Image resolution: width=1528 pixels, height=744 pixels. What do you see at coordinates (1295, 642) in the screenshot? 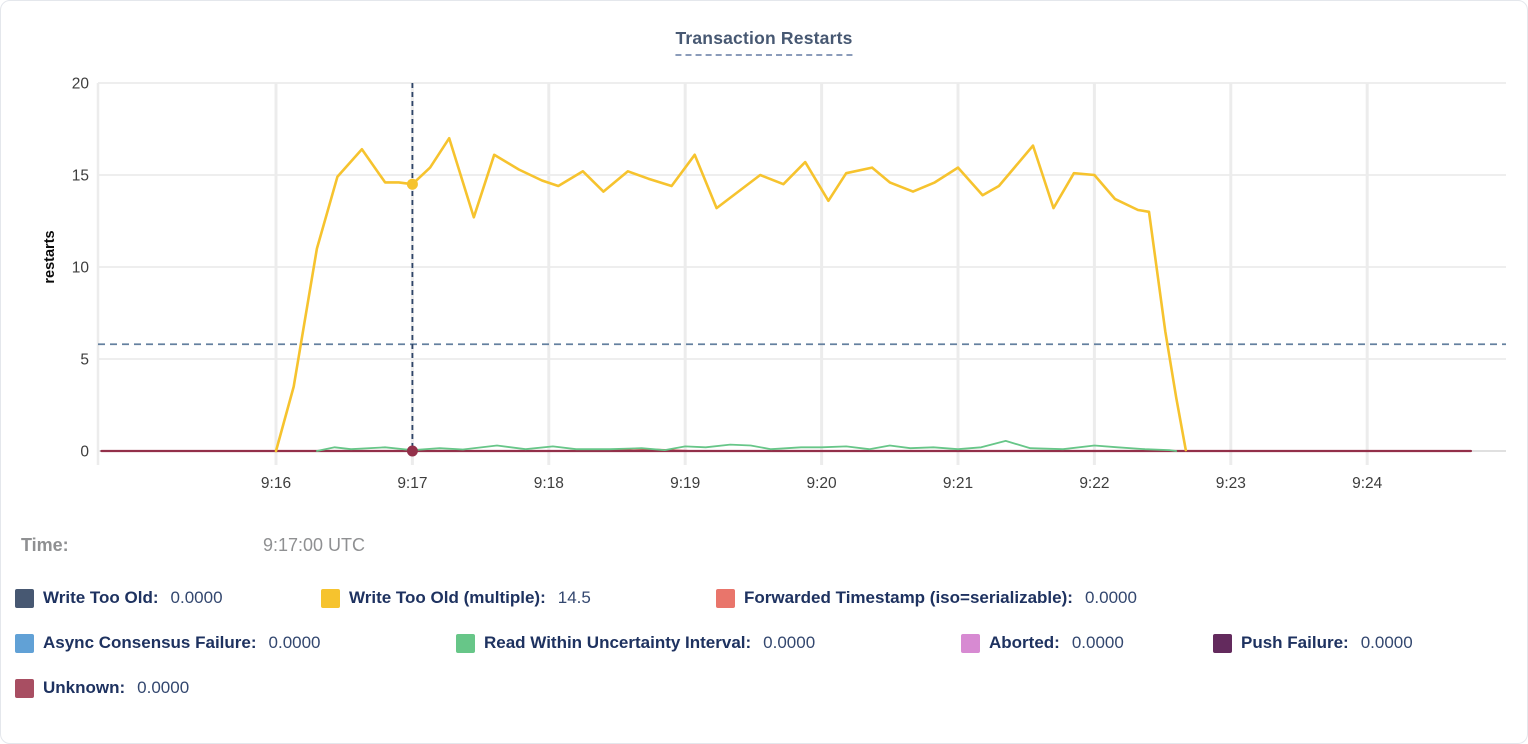
I see `legend-label: Push Failure:` at bounding box center [1295, 642].